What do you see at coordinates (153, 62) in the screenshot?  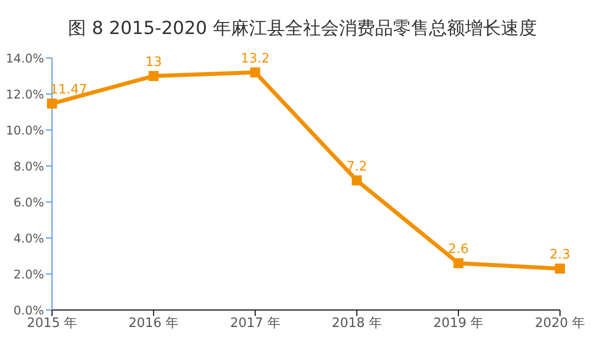 I see `data-label: 13` at bounding box center [153, 62].